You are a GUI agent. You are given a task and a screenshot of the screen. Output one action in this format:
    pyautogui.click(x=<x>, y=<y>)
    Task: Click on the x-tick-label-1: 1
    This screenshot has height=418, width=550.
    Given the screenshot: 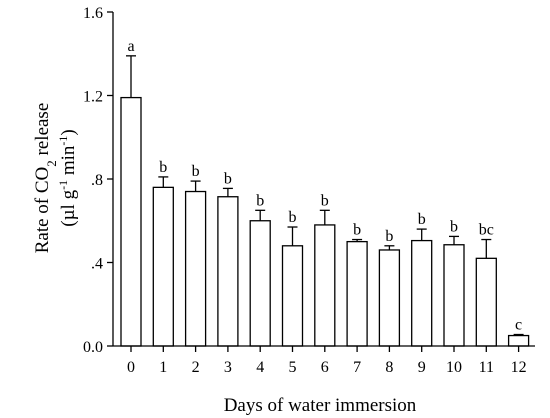 What is the action you would take?
    pyautogui.click(x=163, y=367)
    